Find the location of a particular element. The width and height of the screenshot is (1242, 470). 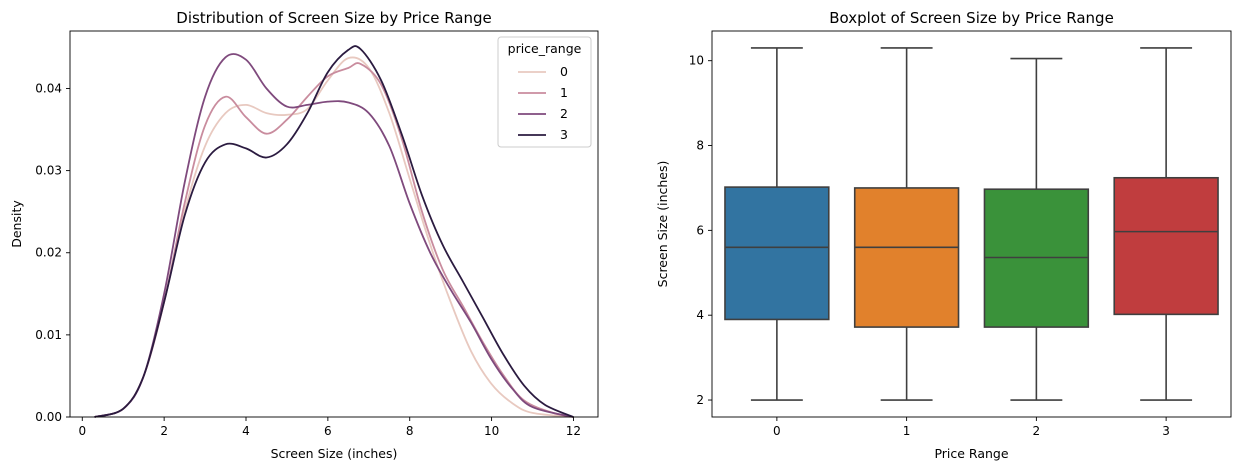

boxplot-y-tick-label: 8 is located at coordinates (700, 146).